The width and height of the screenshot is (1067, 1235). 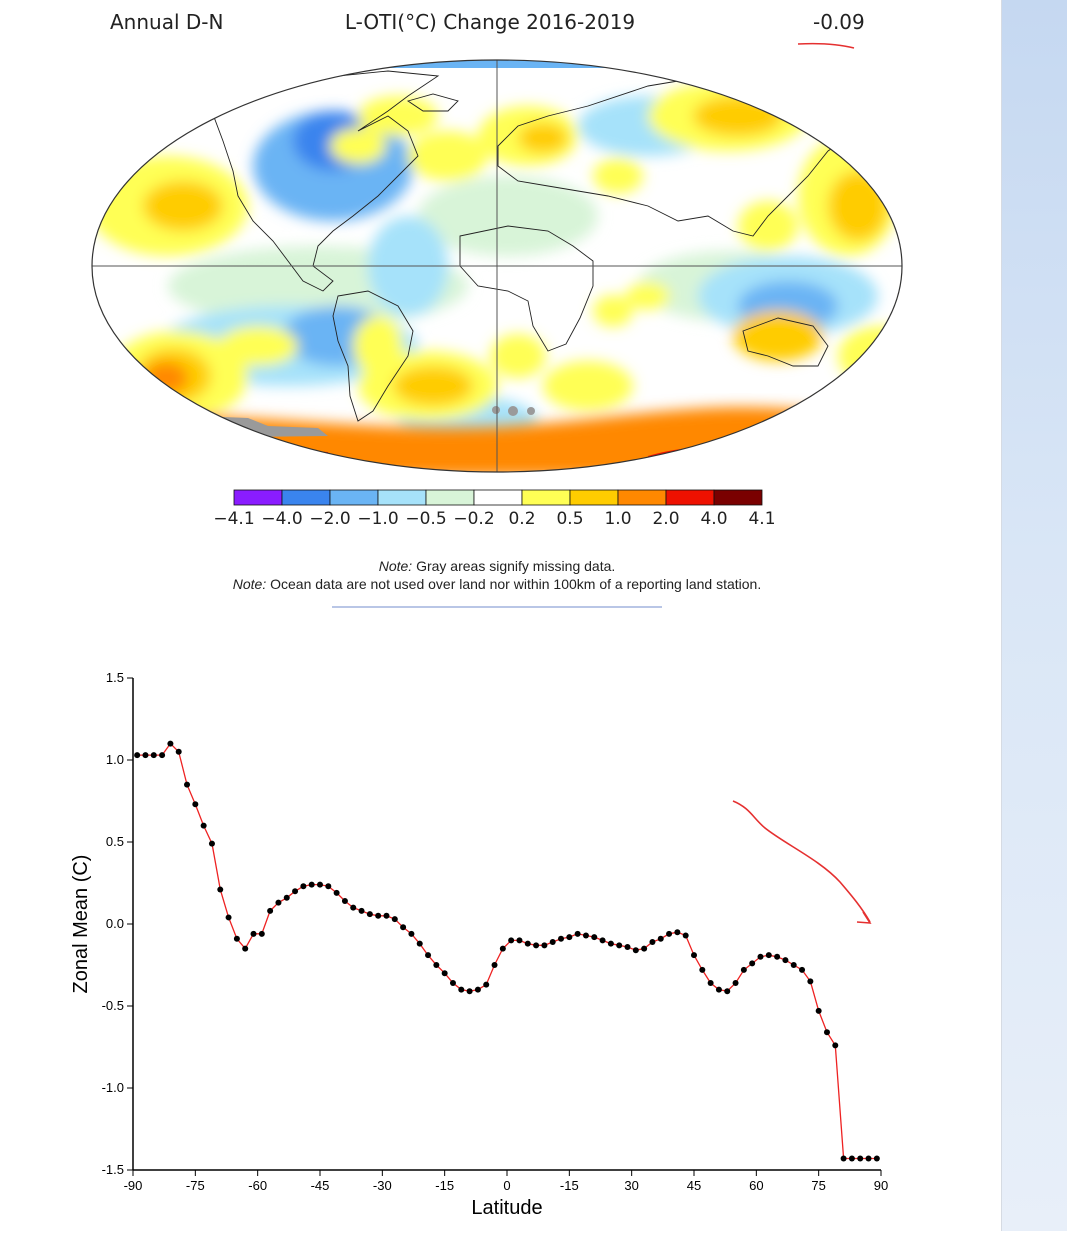 I want to click on y-tick-label: -1.5, so click(x=113, y=1169).